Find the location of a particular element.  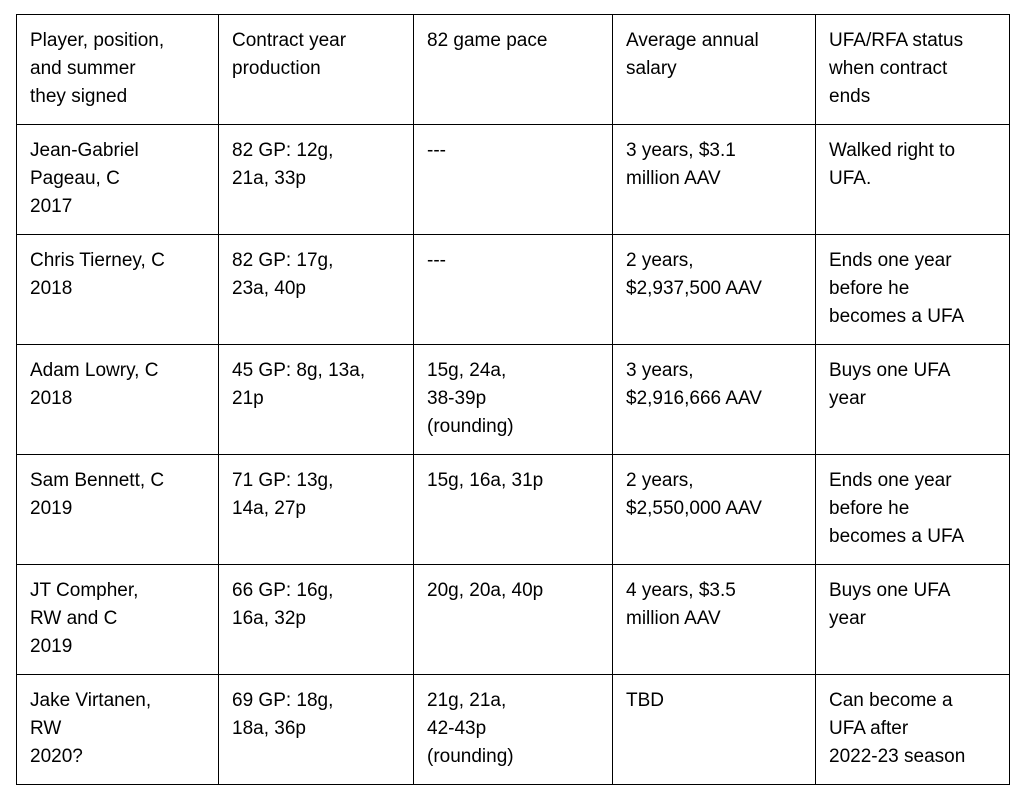

header-production: Contract year production is located at coordinates (316, 69).